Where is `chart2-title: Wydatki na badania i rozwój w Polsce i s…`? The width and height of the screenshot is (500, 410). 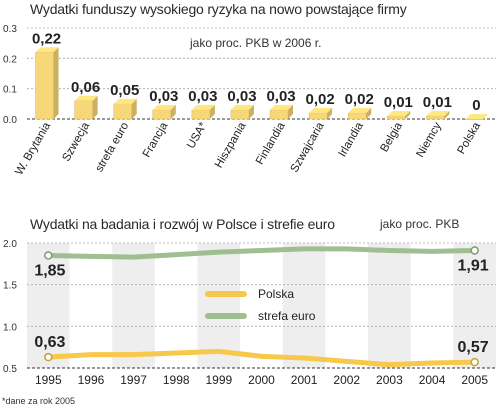
chart2-title: Wydatki na badania i rozwój w Polsce i s… is located at coordinates (182, 224).